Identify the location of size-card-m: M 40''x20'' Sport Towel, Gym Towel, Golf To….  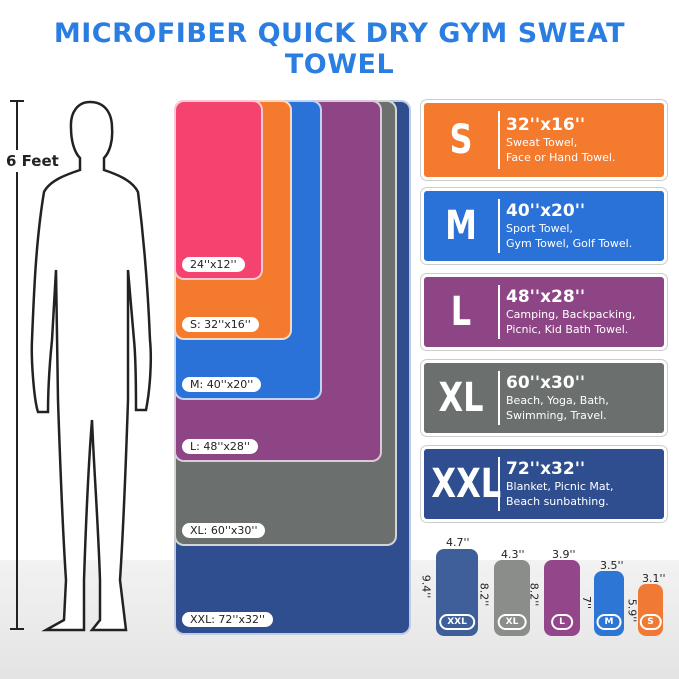
(544, 226).